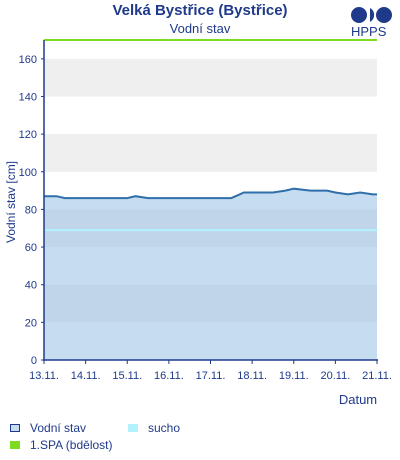 The height and width of the screenshot is (460, 400). I want to click on y-tick-labels: 0 20 40 60 80 100 120 140 160, so click(31, 210).